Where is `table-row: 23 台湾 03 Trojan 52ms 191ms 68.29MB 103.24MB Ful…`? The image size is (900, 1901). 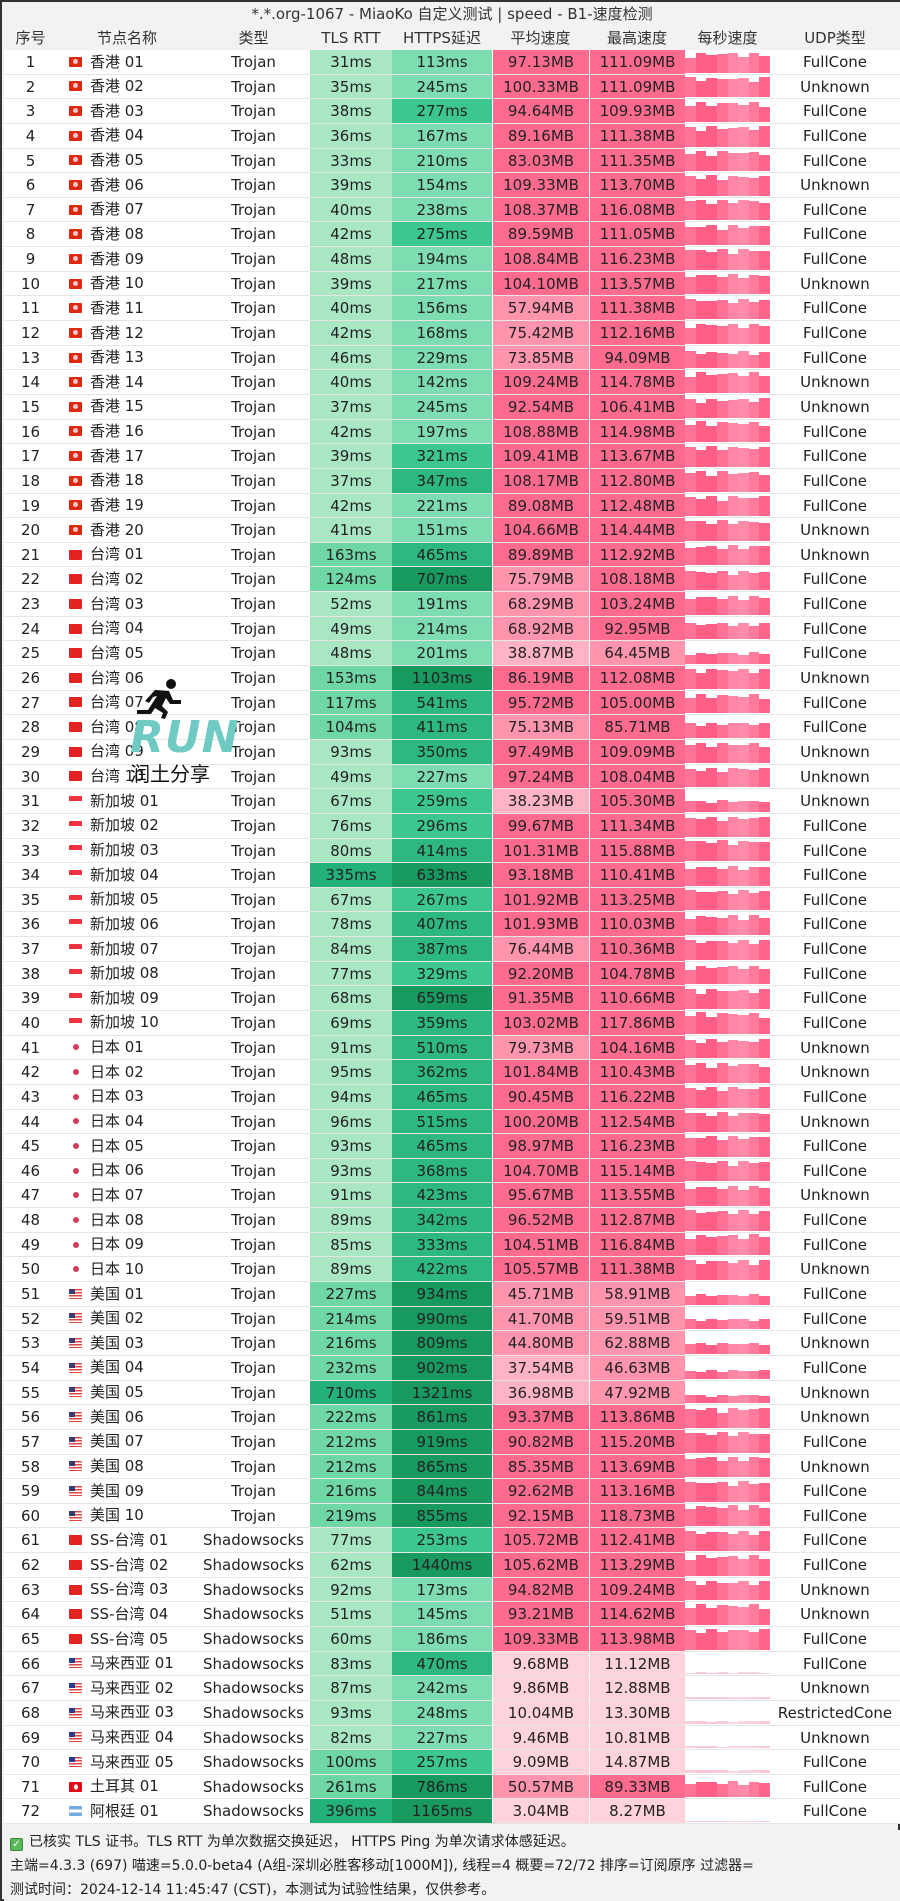
table-row: 23 台湾 03 Trojan 52ms 191ms 68.29MB 103.24MB Ful… is located at coordinates (452, 604).